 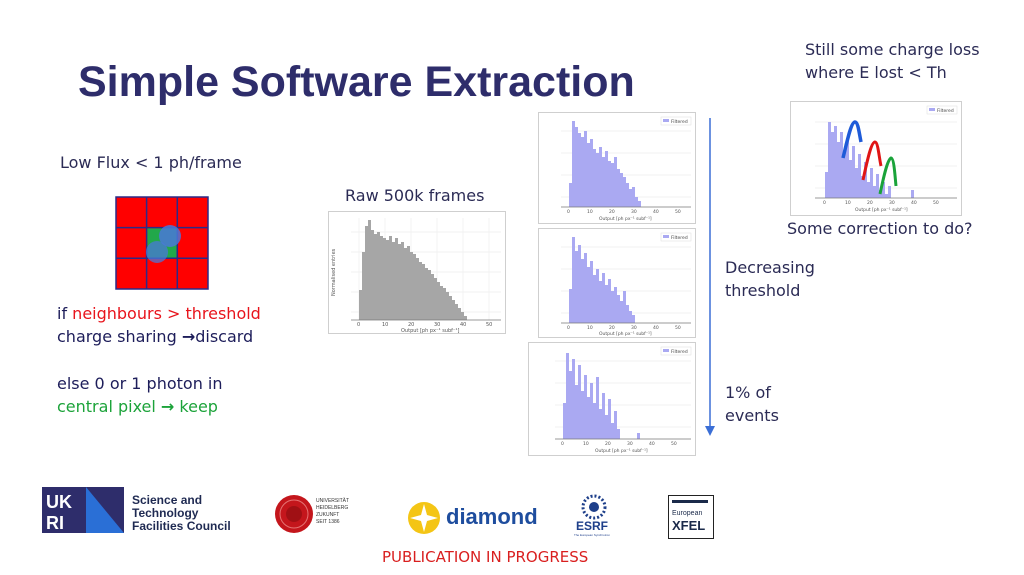 What do you see at coordinates (888, 175) in the screenshot?
I see `green-peak-curve` at bounding box center [888, 175].